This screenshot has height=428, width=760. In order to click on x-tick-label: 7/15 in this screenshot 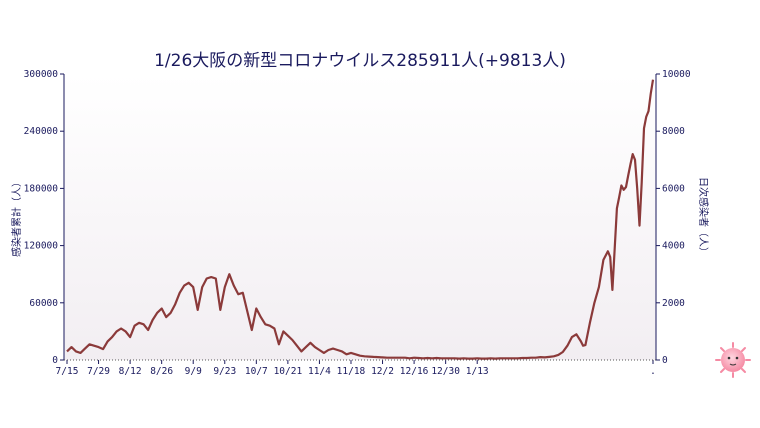, I will do `click(67, 371)`.